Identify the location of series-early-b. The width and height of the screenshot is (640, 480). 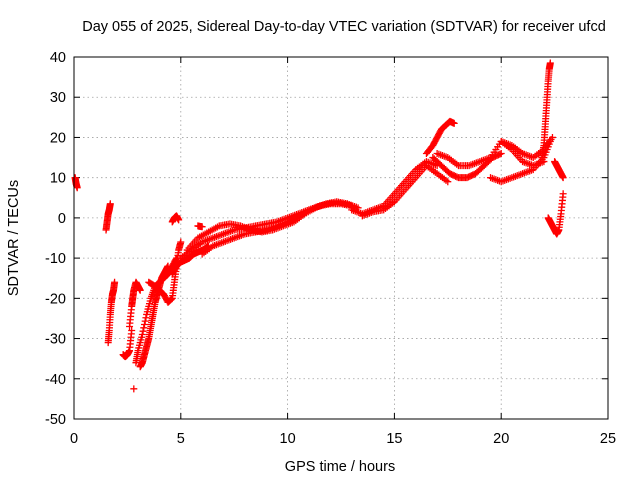
(108, 217).